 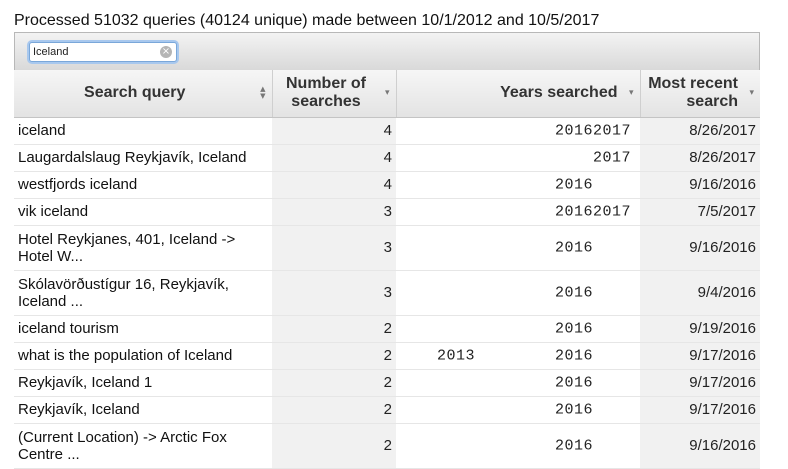 What do you see at coordinates (92, 52) in the screenshot?
I see `search-input` at bounding box center [92, 52].